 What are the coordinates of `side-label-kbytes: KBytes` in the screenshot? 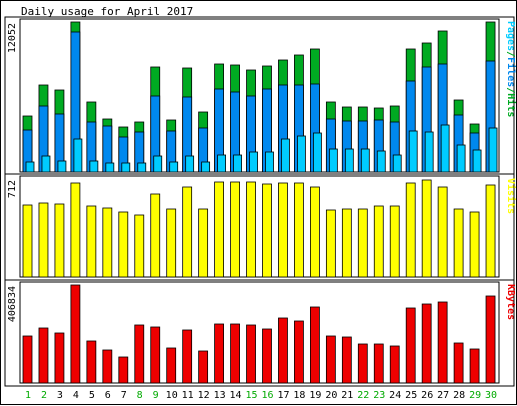 It's located at (510, 302).